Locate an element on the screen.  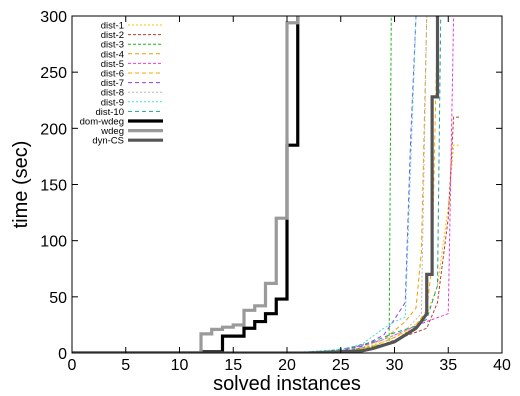
legend-label: dist-3 is located at coordinates (112, 45).